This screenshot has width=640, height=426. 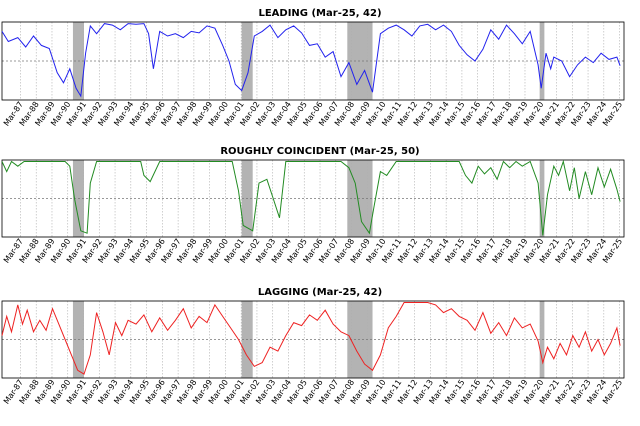 I want to click on chart-title: LAGGING (Mar-25, 42), so click(x=320, y=292).